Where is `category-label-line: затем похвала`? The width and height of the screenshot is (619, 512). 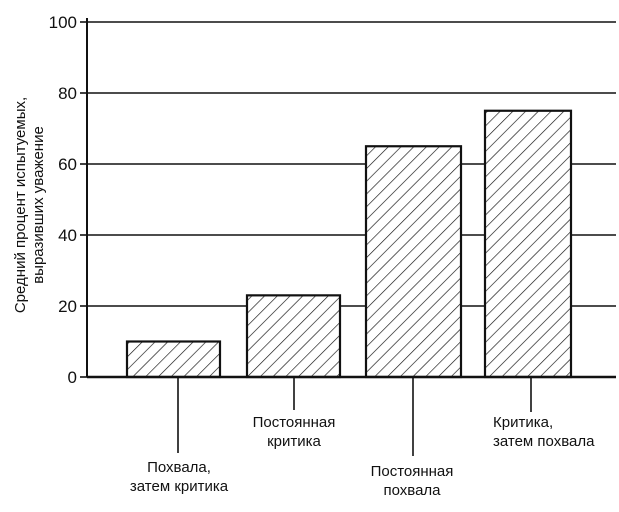
category-label-line: затем похвала is located at coordinates (544, 441).